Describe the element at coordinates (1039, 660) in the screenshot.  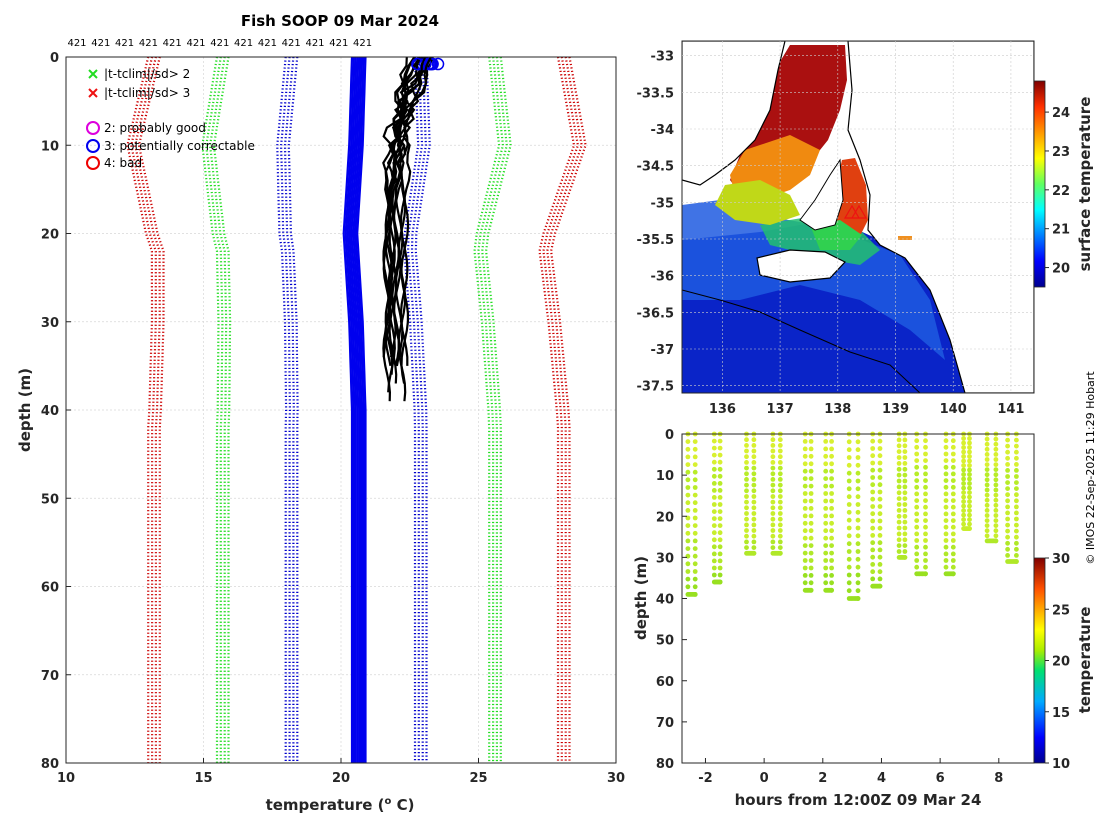
I see `temperature-colorbar` at that location.